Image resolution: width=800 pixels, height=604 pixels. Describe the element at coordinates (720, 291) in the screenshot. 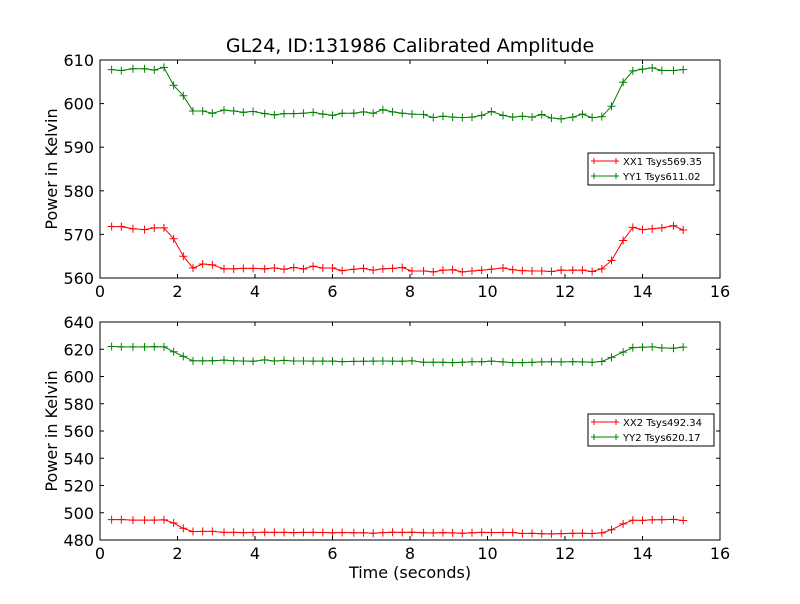

I see `x-tick-label: 16` at that location.